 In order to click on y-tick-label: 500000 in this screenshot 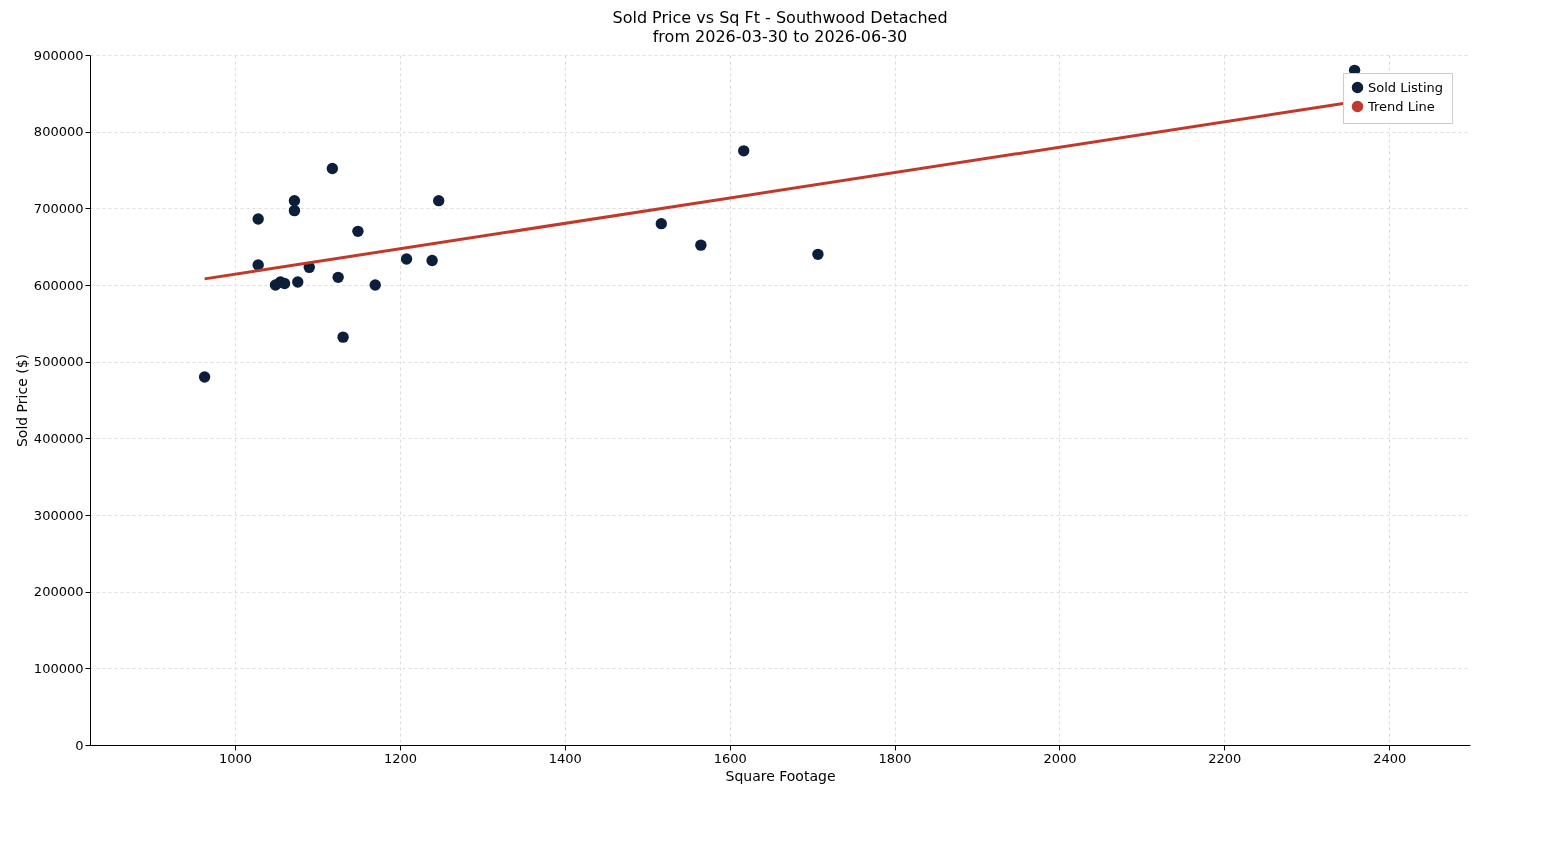, I will do `click(58, 362)`.